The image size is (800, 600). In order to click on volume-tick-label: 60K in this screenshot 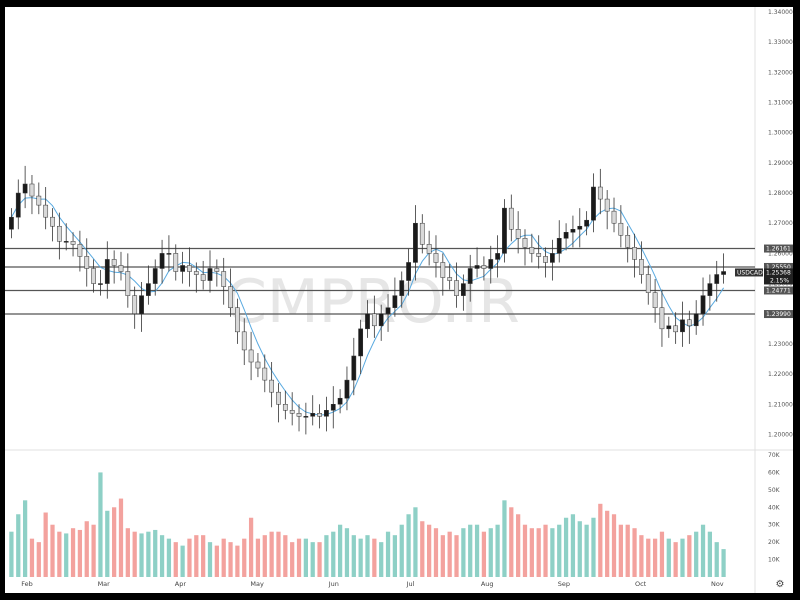, I will do `click(774, 472)`.